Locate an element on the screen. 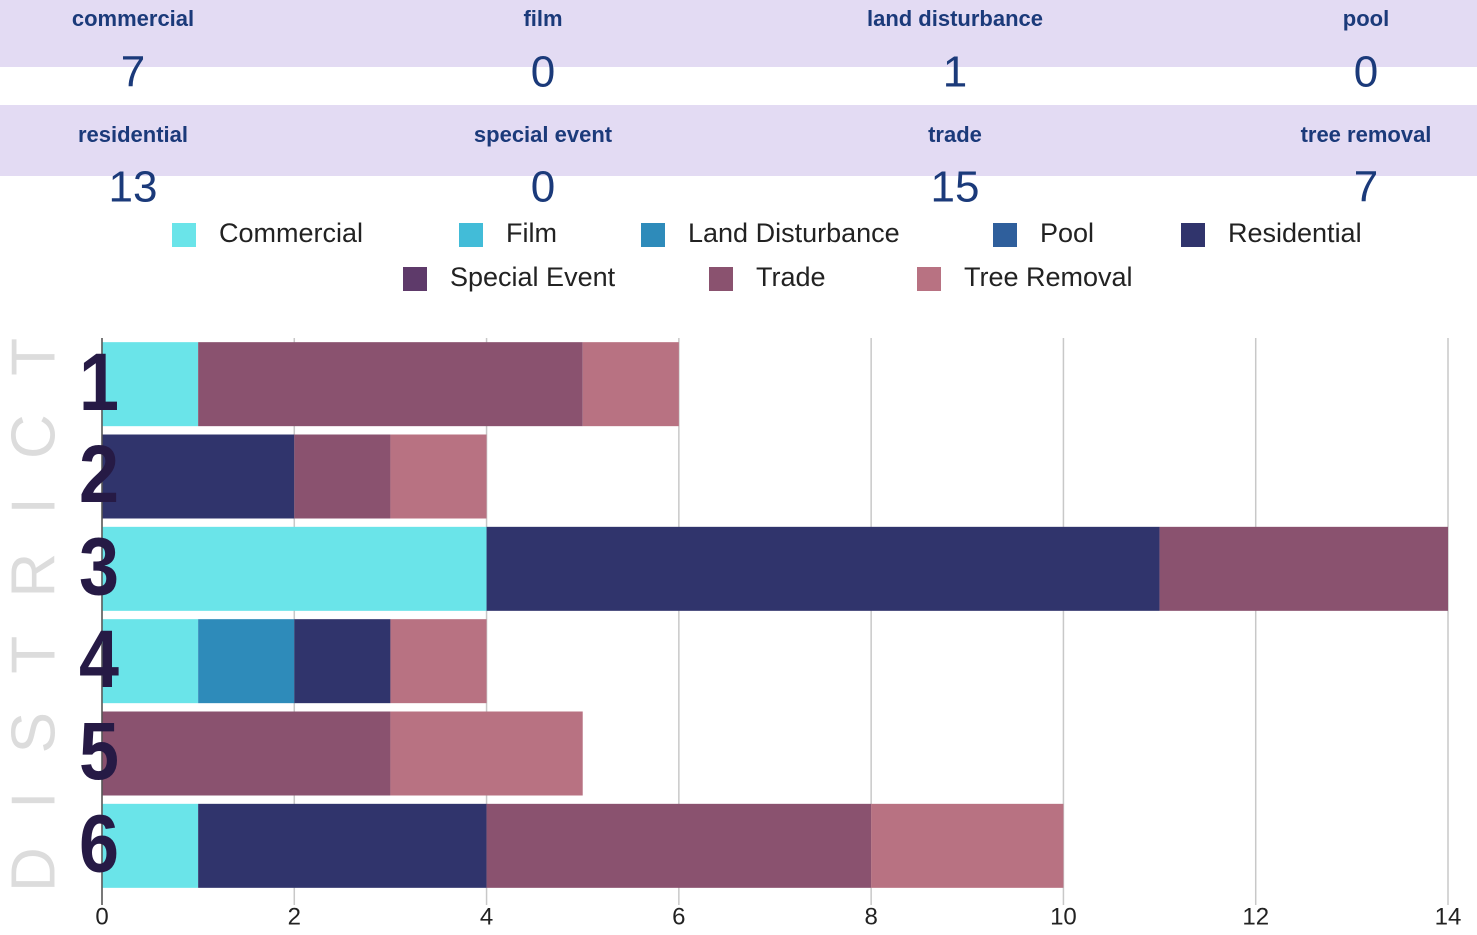 The image size is (1477, 935). stat-label: land disturbance is located at coordinates (955, 18).